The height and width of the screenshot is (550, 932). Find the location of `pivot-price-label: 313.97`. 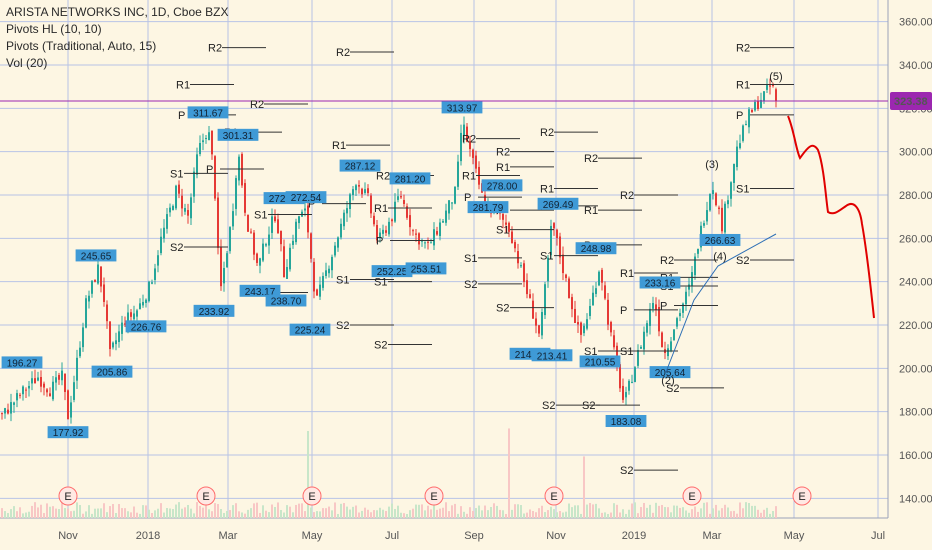

pivot-price-label: 313.97 is located at coordinates (462, 108).